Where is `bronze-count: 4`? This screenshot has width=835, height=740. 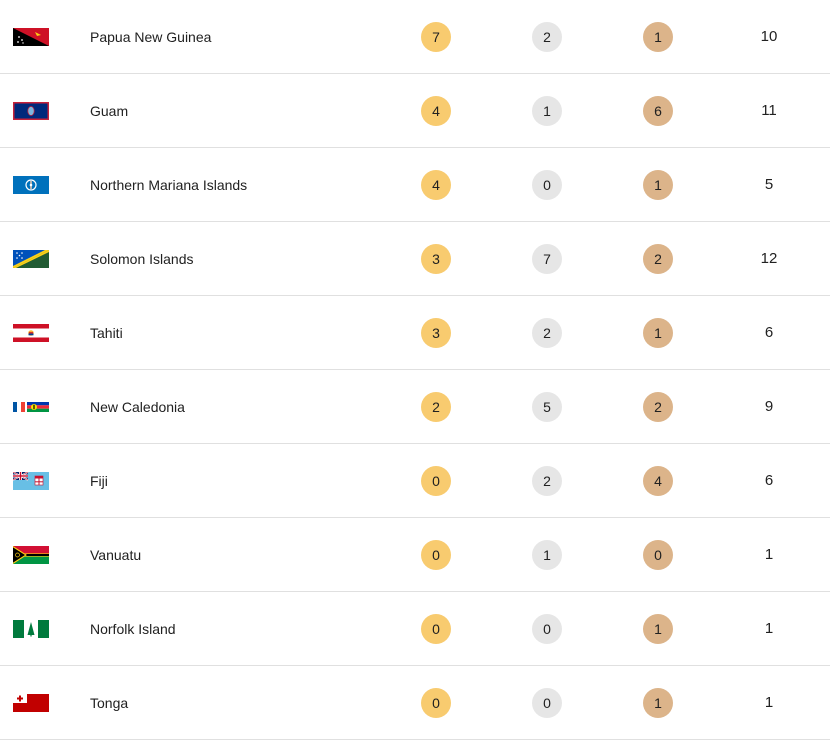
bronze-count: 4 is located at coordinates (658, 481).